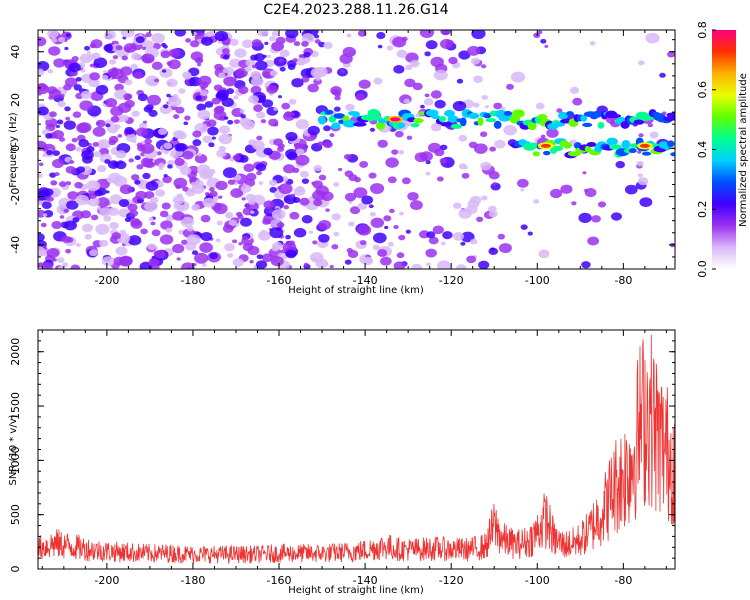 The image size is (750, 600). I want to click on x-tick-label: -200, so click(106, 580).